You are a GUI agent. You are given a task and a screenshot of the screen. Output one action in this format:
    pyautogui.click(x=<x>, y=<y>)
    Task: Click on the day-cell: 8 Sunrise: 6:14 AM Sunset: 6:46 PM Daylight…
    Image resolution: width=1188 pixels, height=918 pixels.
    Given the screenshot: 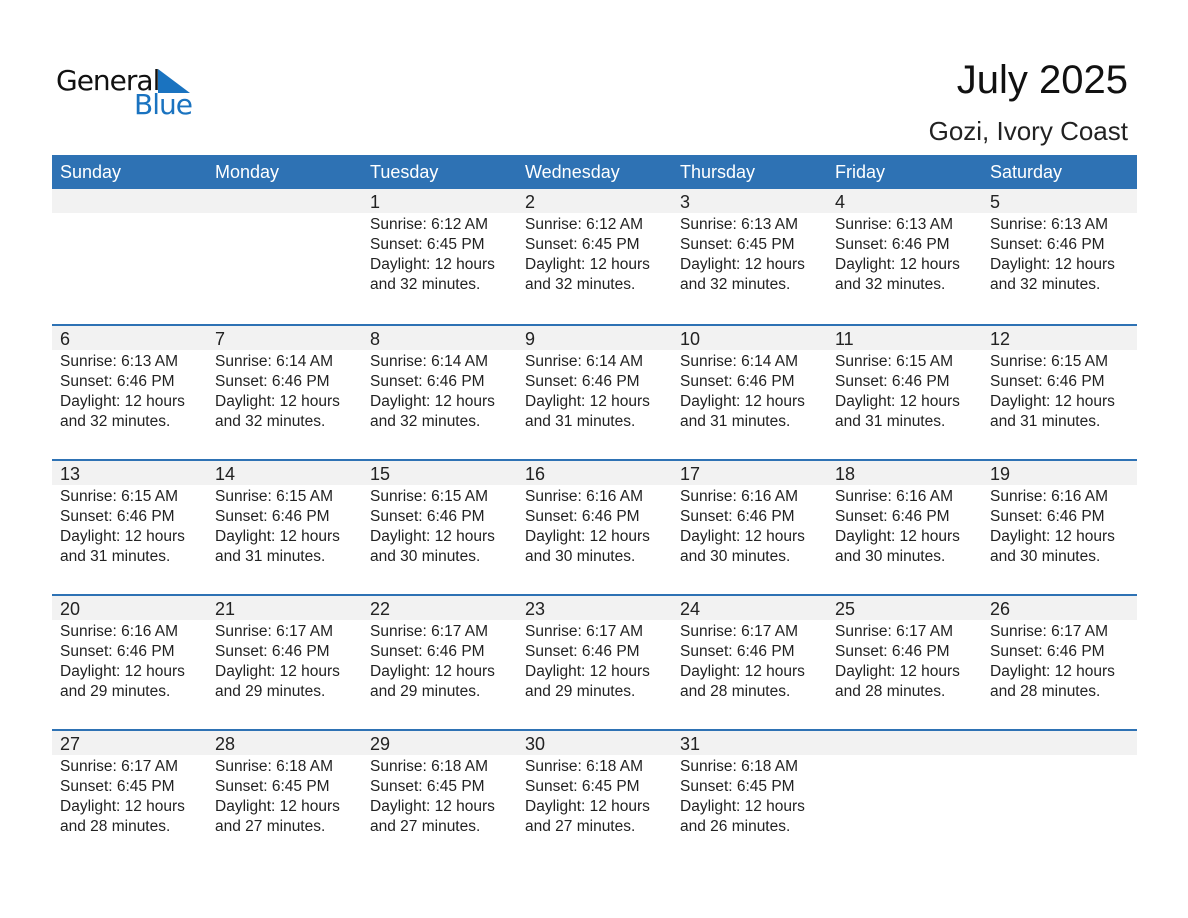 What is the action you would take?
    pyautogui.click(x=439, y=392)
    